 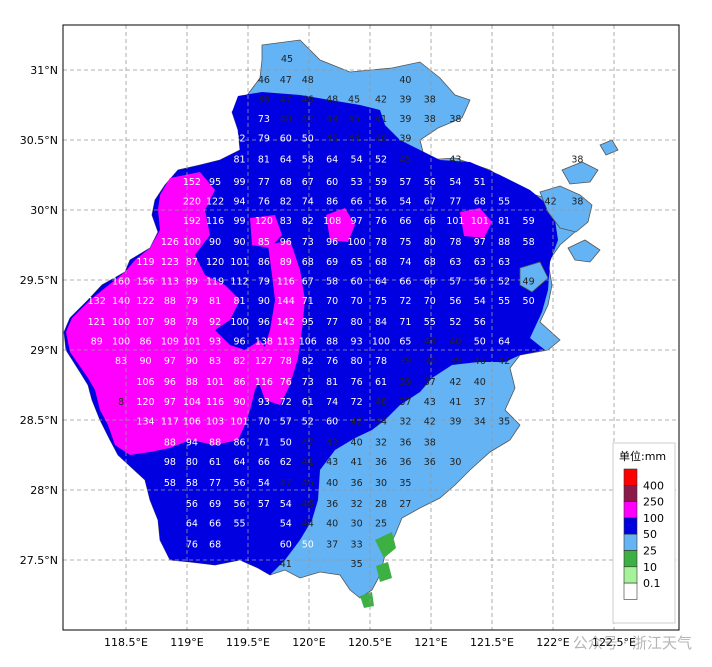 I want to click on station-value: 28, so click(x=381, y=504).